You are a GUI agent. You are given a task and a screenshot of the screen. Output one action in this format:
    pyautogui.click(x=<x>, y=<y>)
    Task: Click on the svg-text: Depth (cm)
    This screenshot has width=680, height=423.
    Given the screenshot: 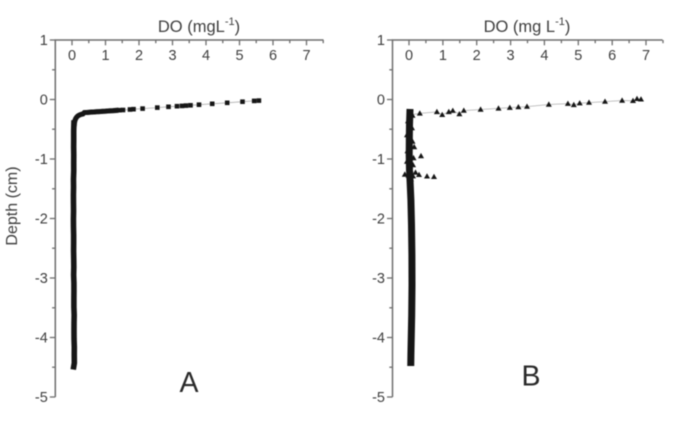 What is the action you would take?
    pyautogui.click(x=12, y=205)
    